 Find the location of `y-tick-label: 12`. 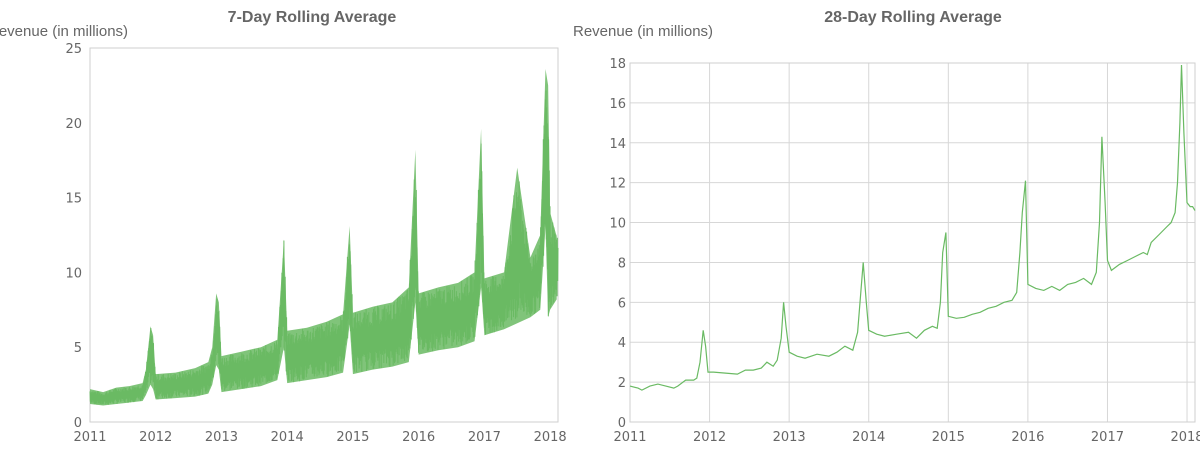

y-tick-label: 12 is located at coordinates (617, 184).